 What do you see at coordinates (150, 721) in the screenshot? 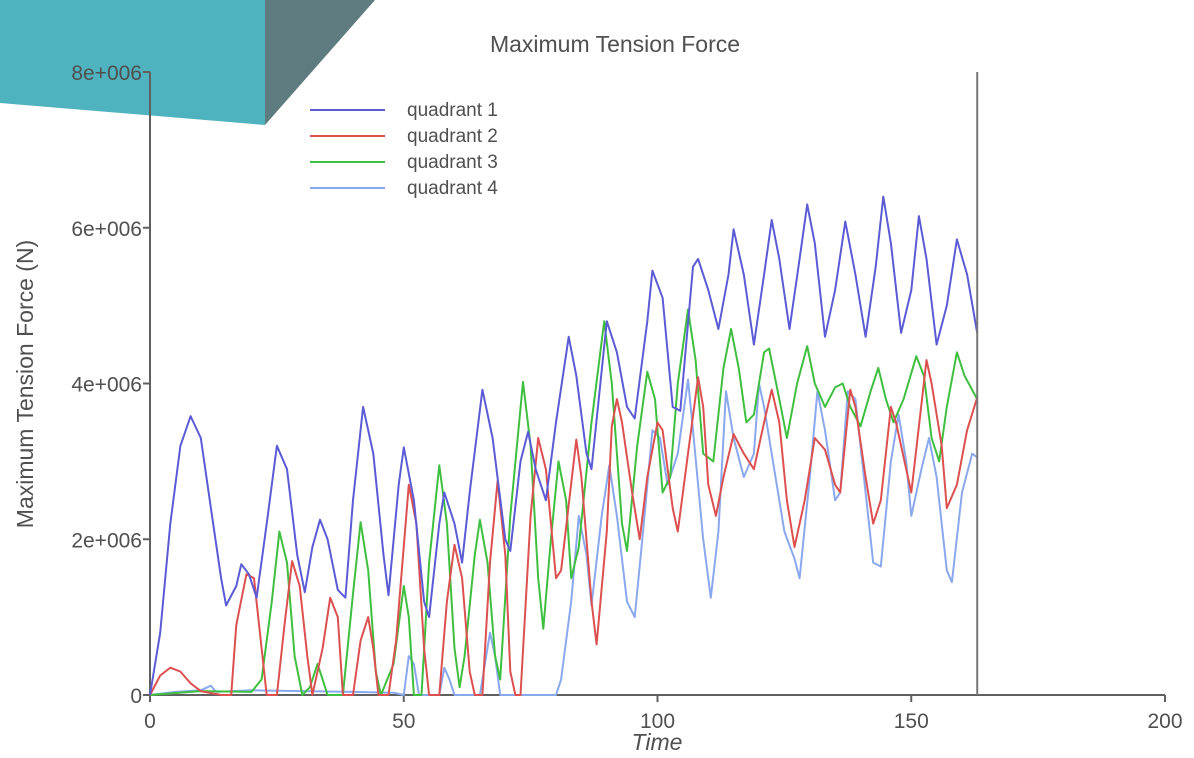
I see `x-tick-label: 0` at bounding box center [150, 721].